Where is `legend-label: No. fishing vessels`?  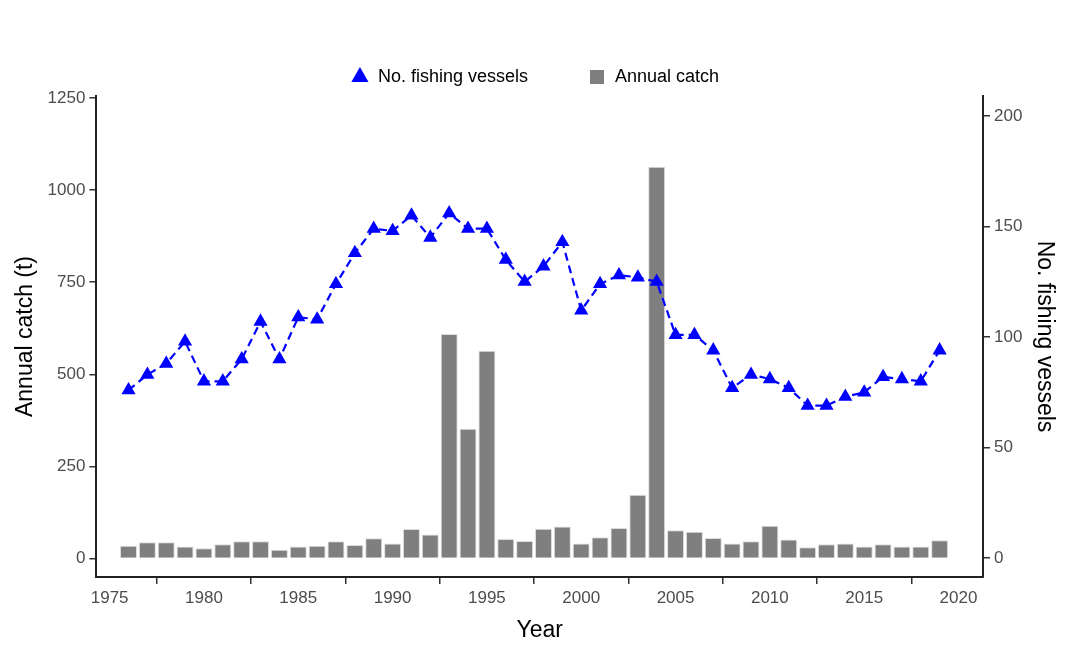
legend-label: No. fishing vessels is located at coordinates (453, 75).